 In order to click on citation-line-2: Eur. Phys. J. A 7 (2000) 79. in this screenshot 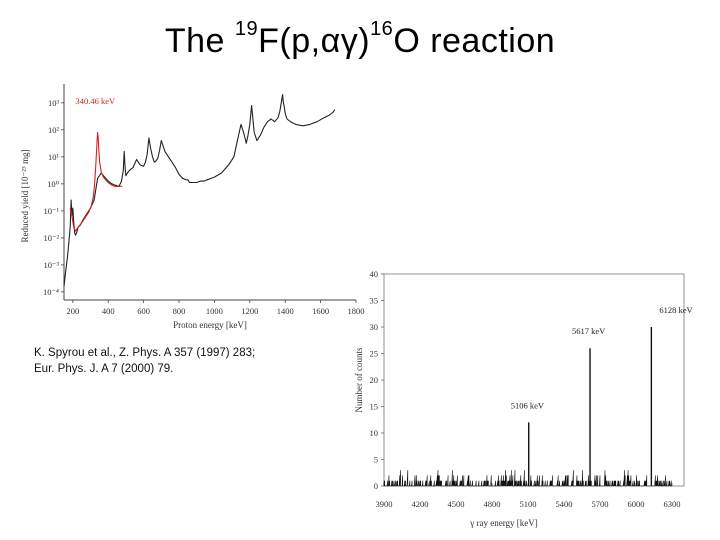, I will do `click(104, 369)`.